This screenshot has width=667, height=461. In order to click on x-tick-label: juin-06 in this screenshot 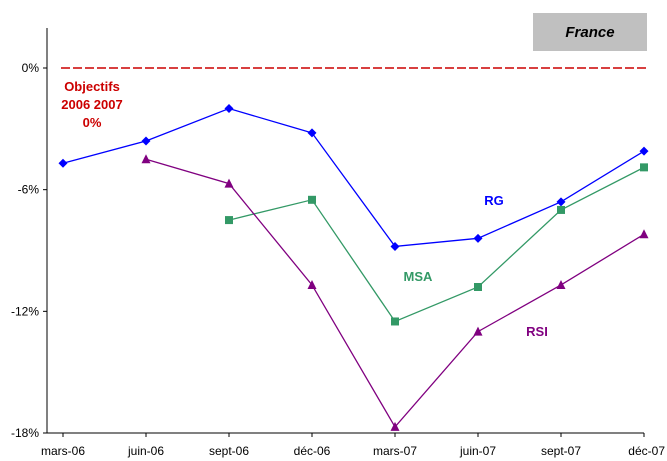, I will do `click(145, 451)`.